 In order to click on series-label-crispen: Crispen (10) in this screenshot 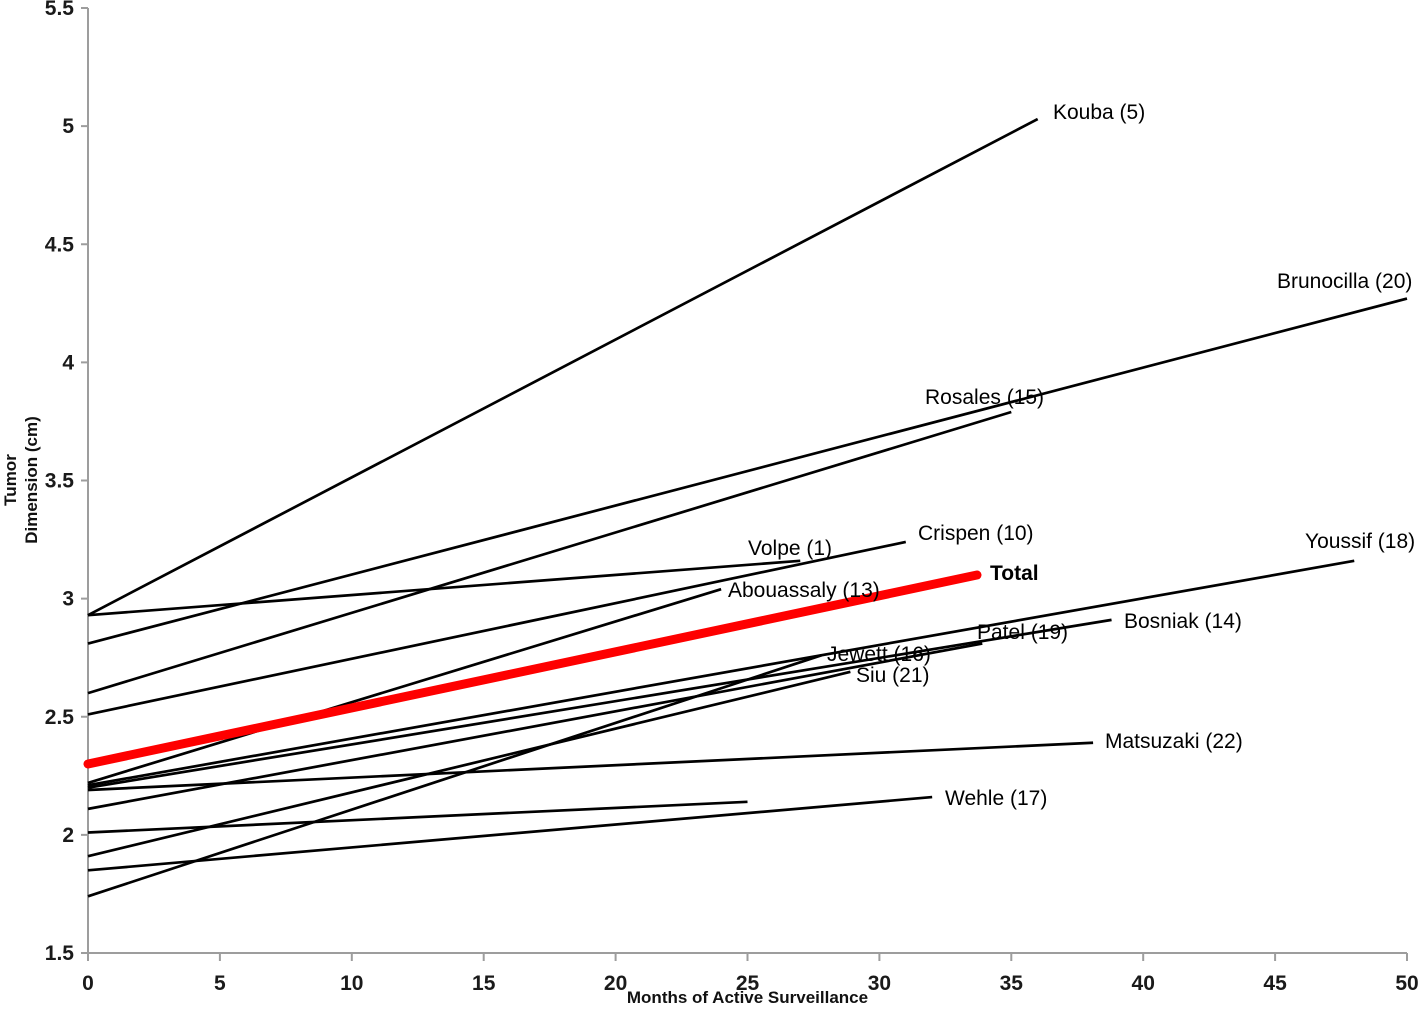, I will do `click(976, 533)`.